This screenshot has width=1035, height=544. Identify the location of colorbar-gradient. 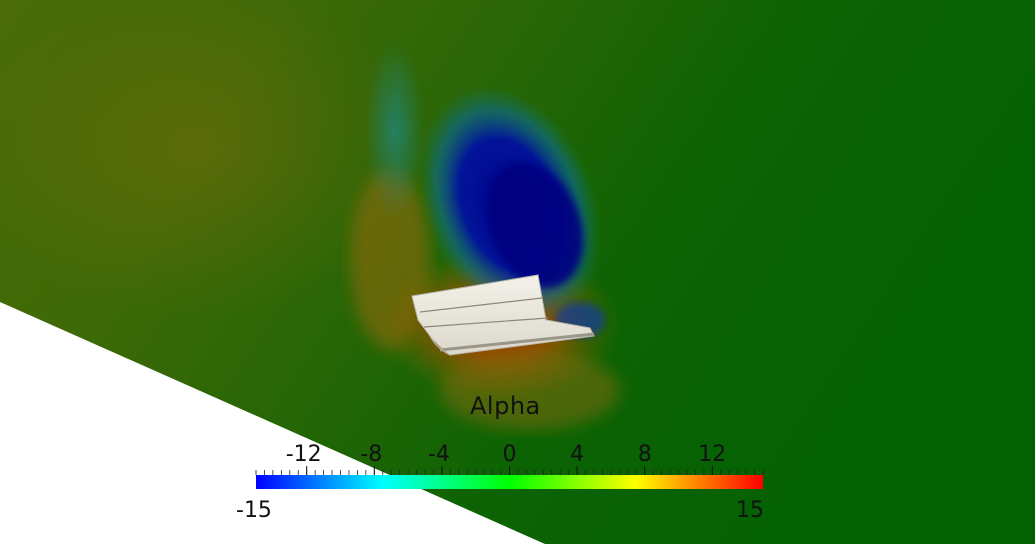
(509, 482).